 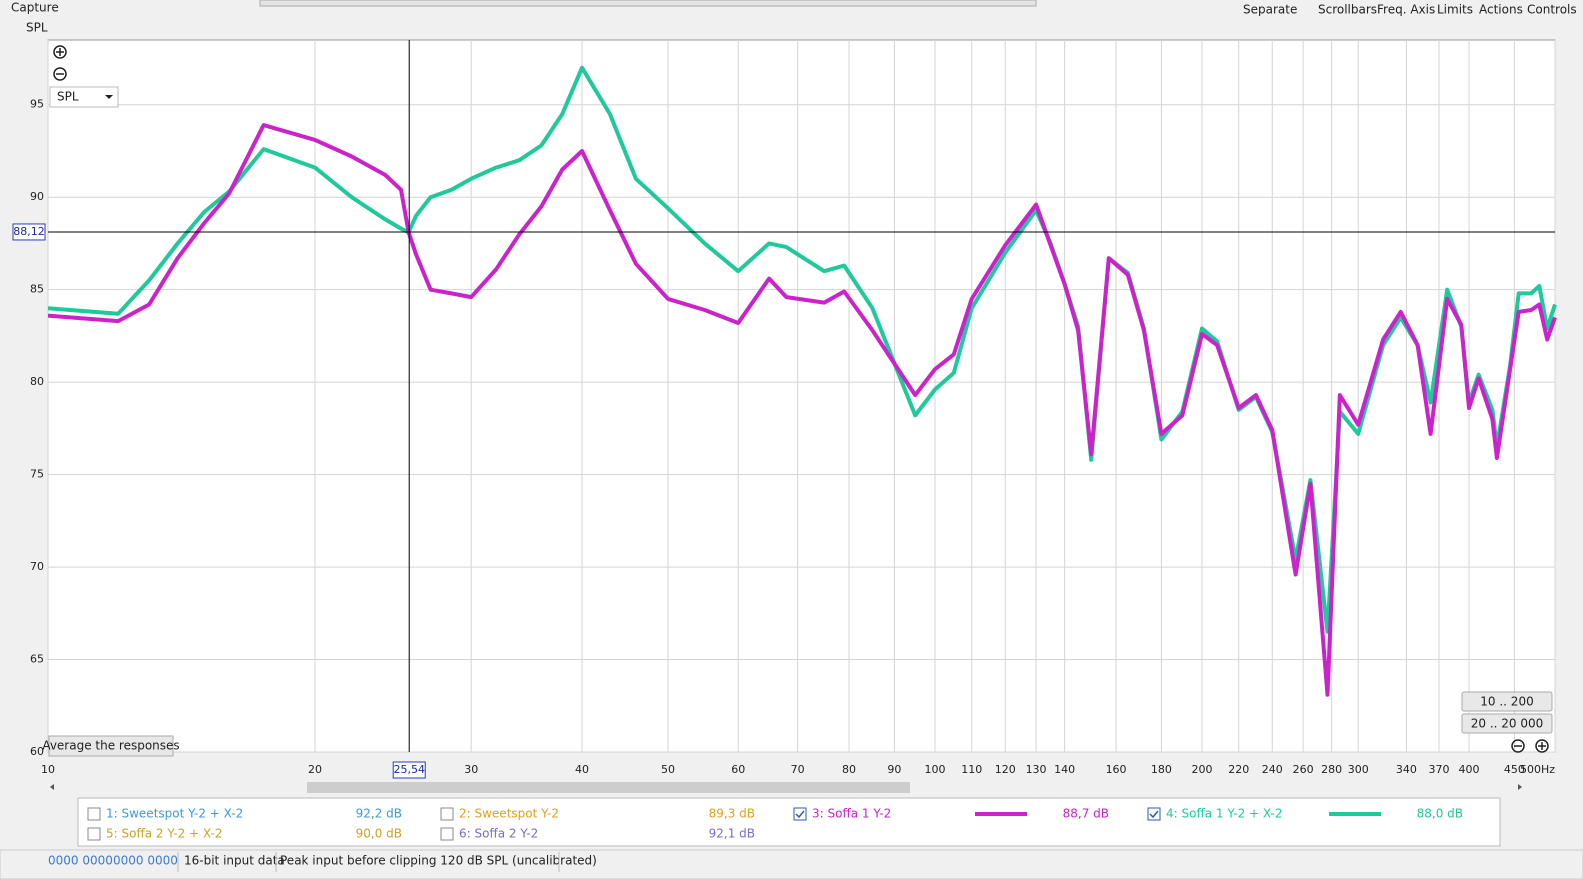 What do you see at coordinates (234, 861) in the screenshot?
I see `status-text: 16-bit input data` at bounding box center [234, 861].